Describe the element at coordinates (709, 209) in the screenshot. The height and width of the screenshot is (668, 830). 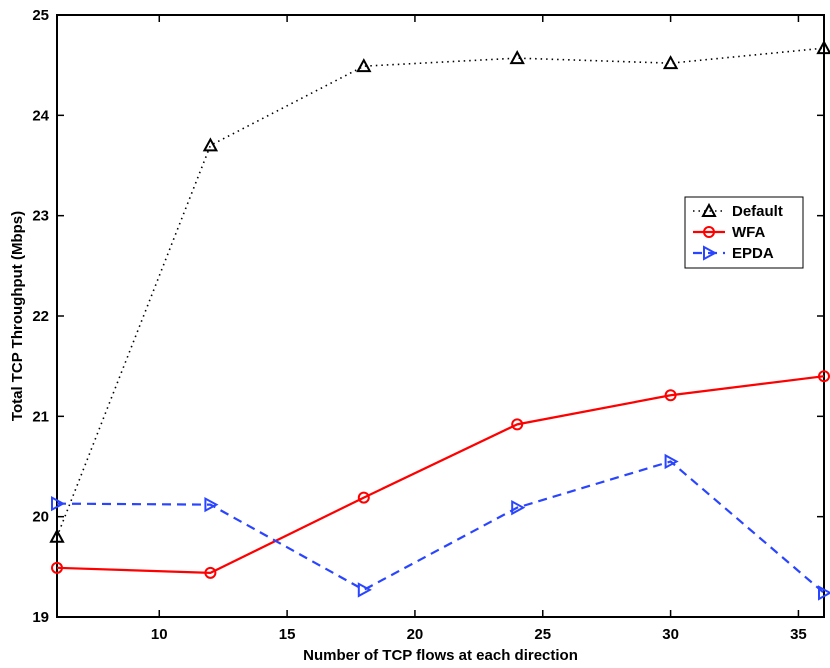
I see `legend-marker-default` at that location.